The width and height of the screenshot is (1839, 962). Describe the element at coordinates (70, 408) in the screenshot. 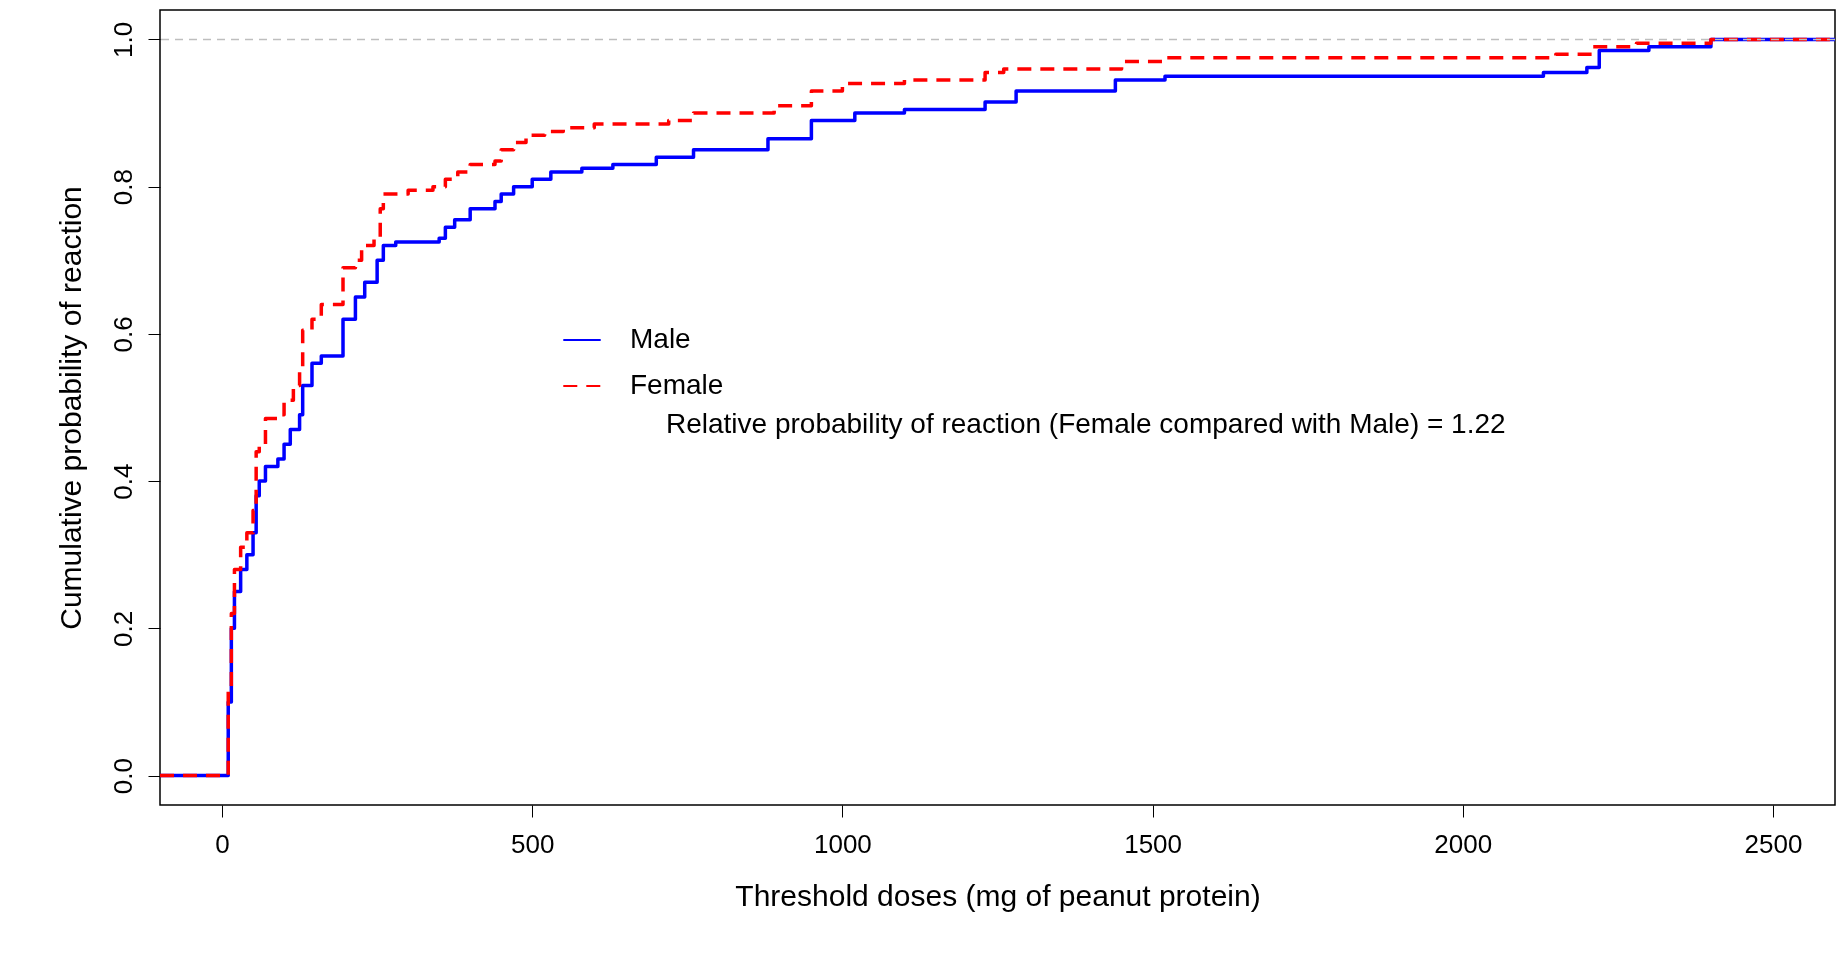

I see `y-axis-title: Cumulative probability of reaction` at that location.